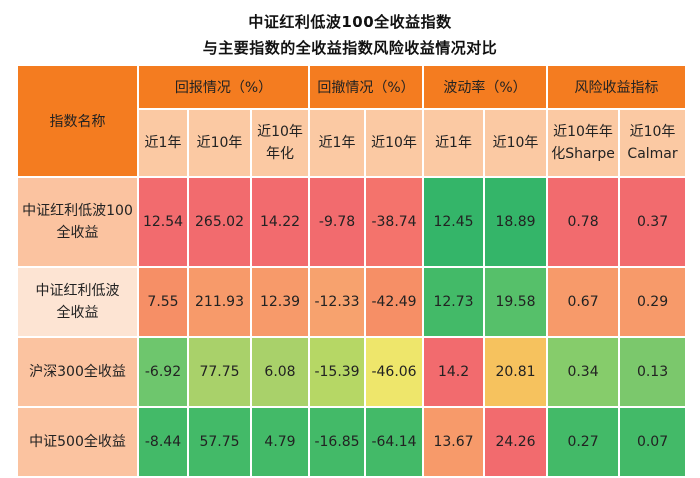  Describe the element at coordinates (394, 442) in the screenshot. I see `table-cell: -64.14` at that location.